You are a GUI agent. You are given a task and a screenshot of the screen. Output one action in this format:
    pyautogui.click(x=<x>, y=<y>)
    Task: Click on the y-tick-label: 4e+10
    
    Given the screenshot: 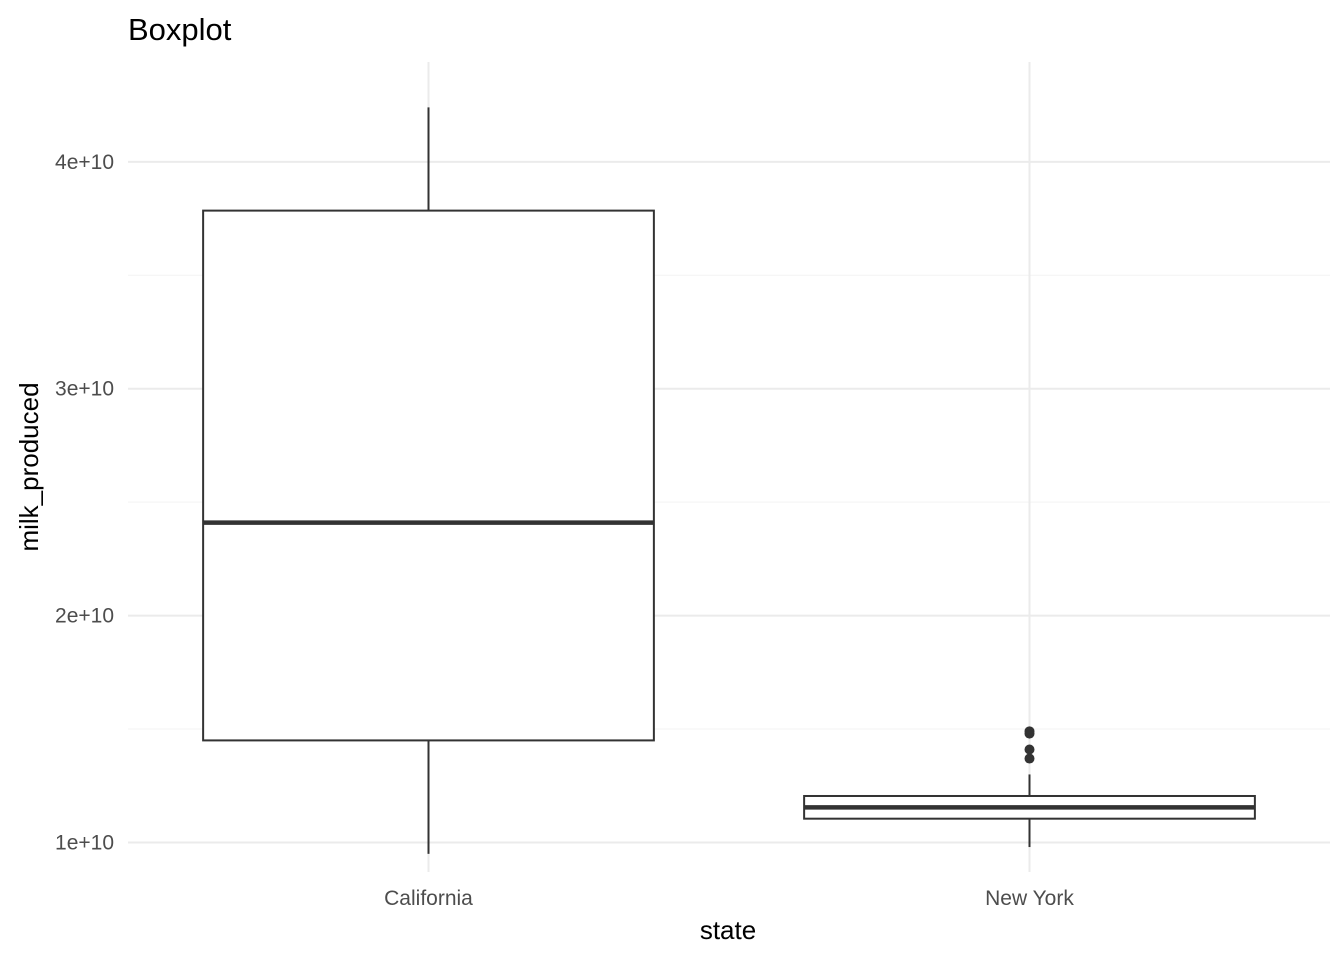 What is the action you would take?
    pyautogui.click(x=84, y=162)
    